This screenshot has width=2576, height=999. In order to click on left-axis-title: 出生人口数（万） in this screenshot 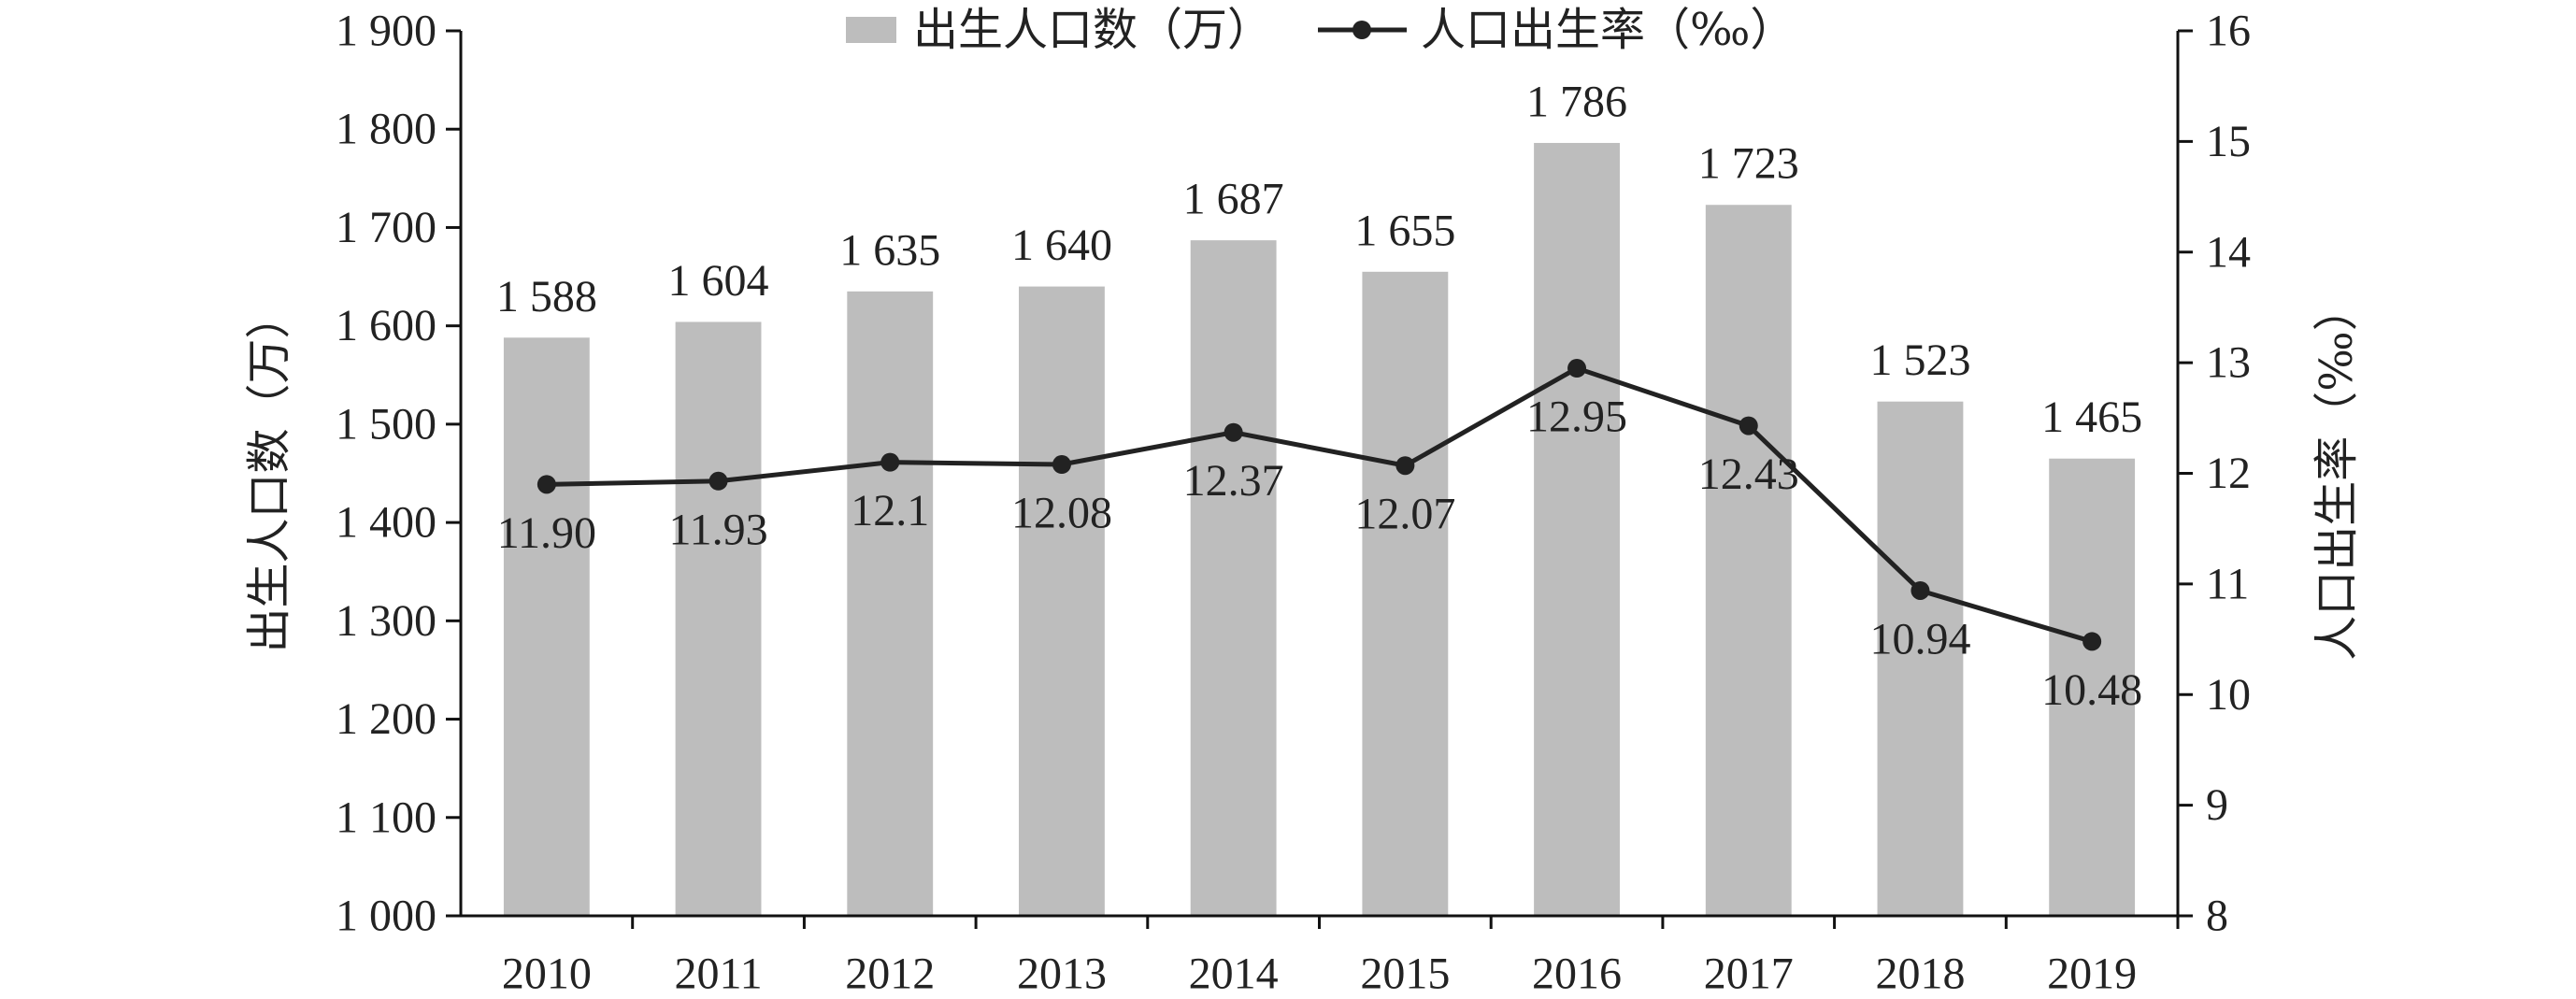, I will do `click(269, 472)`.